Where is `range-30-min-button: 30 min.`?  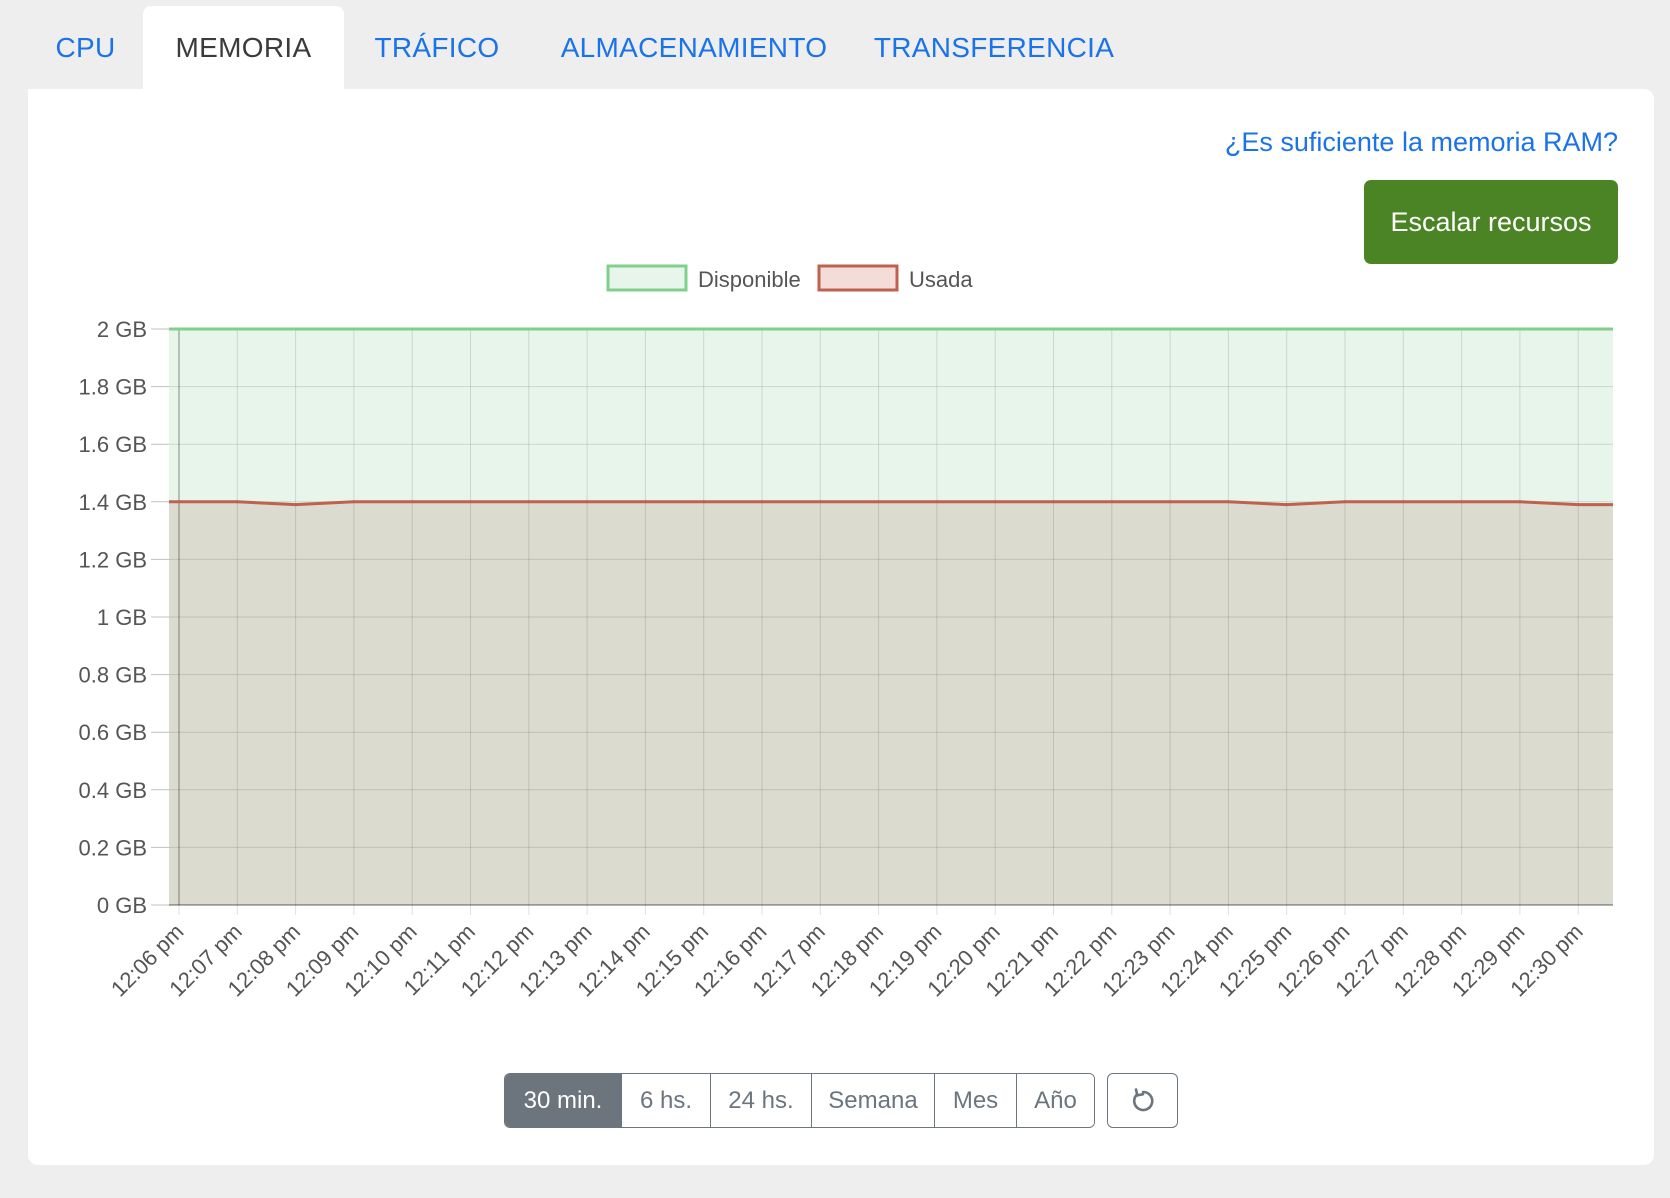
range-30-min-button: 30 min. is located at coordinates (563, 1100).